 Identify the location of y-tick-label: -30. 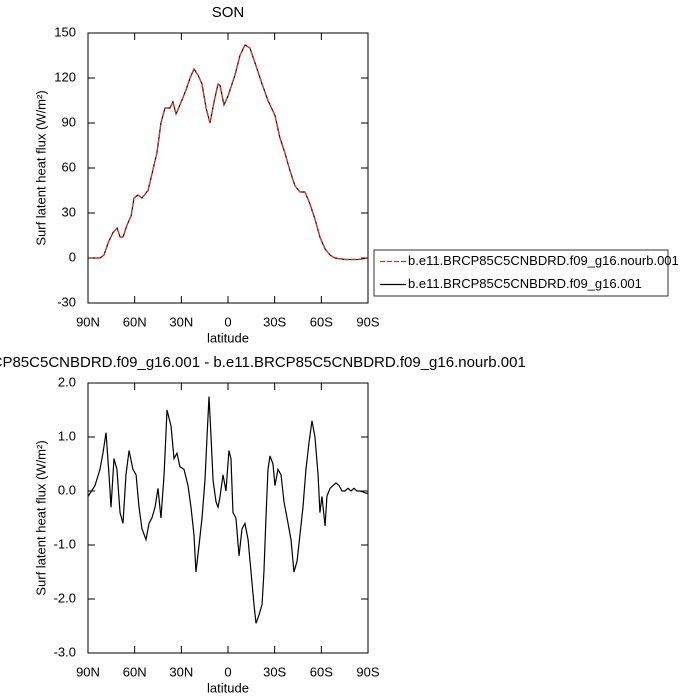
(66, 301).